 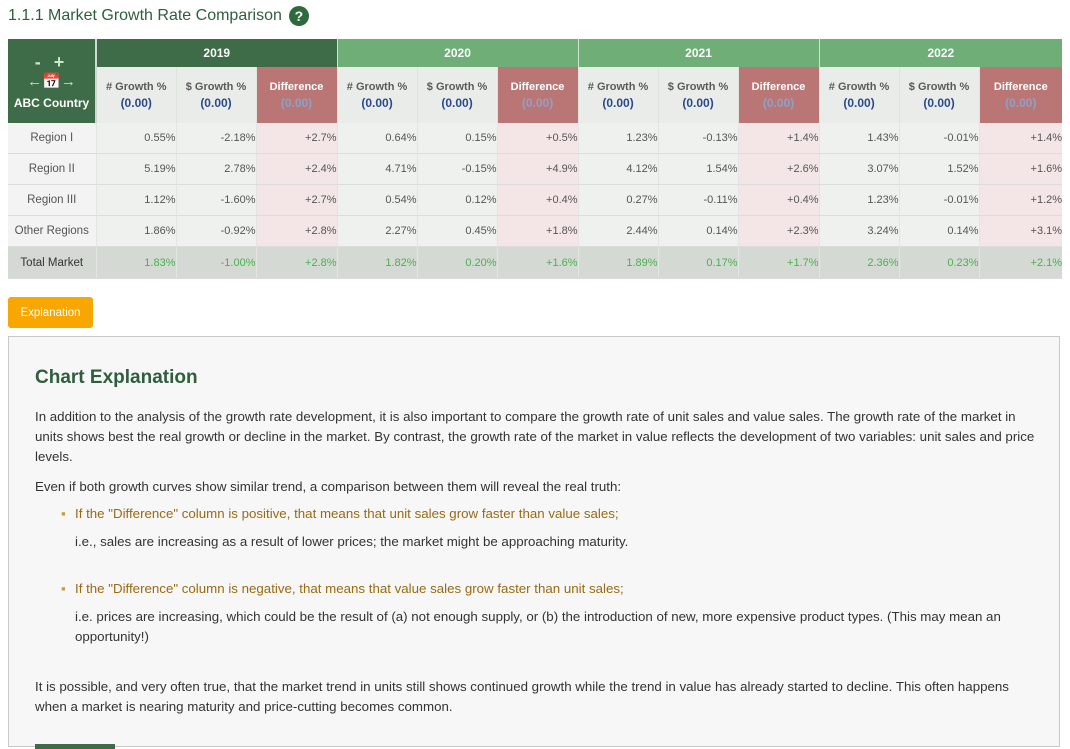 What do you see at coordinates (939, 138) in the screenshot?
I see `table-cell: -0.01%` at bounding box center [939, 138].